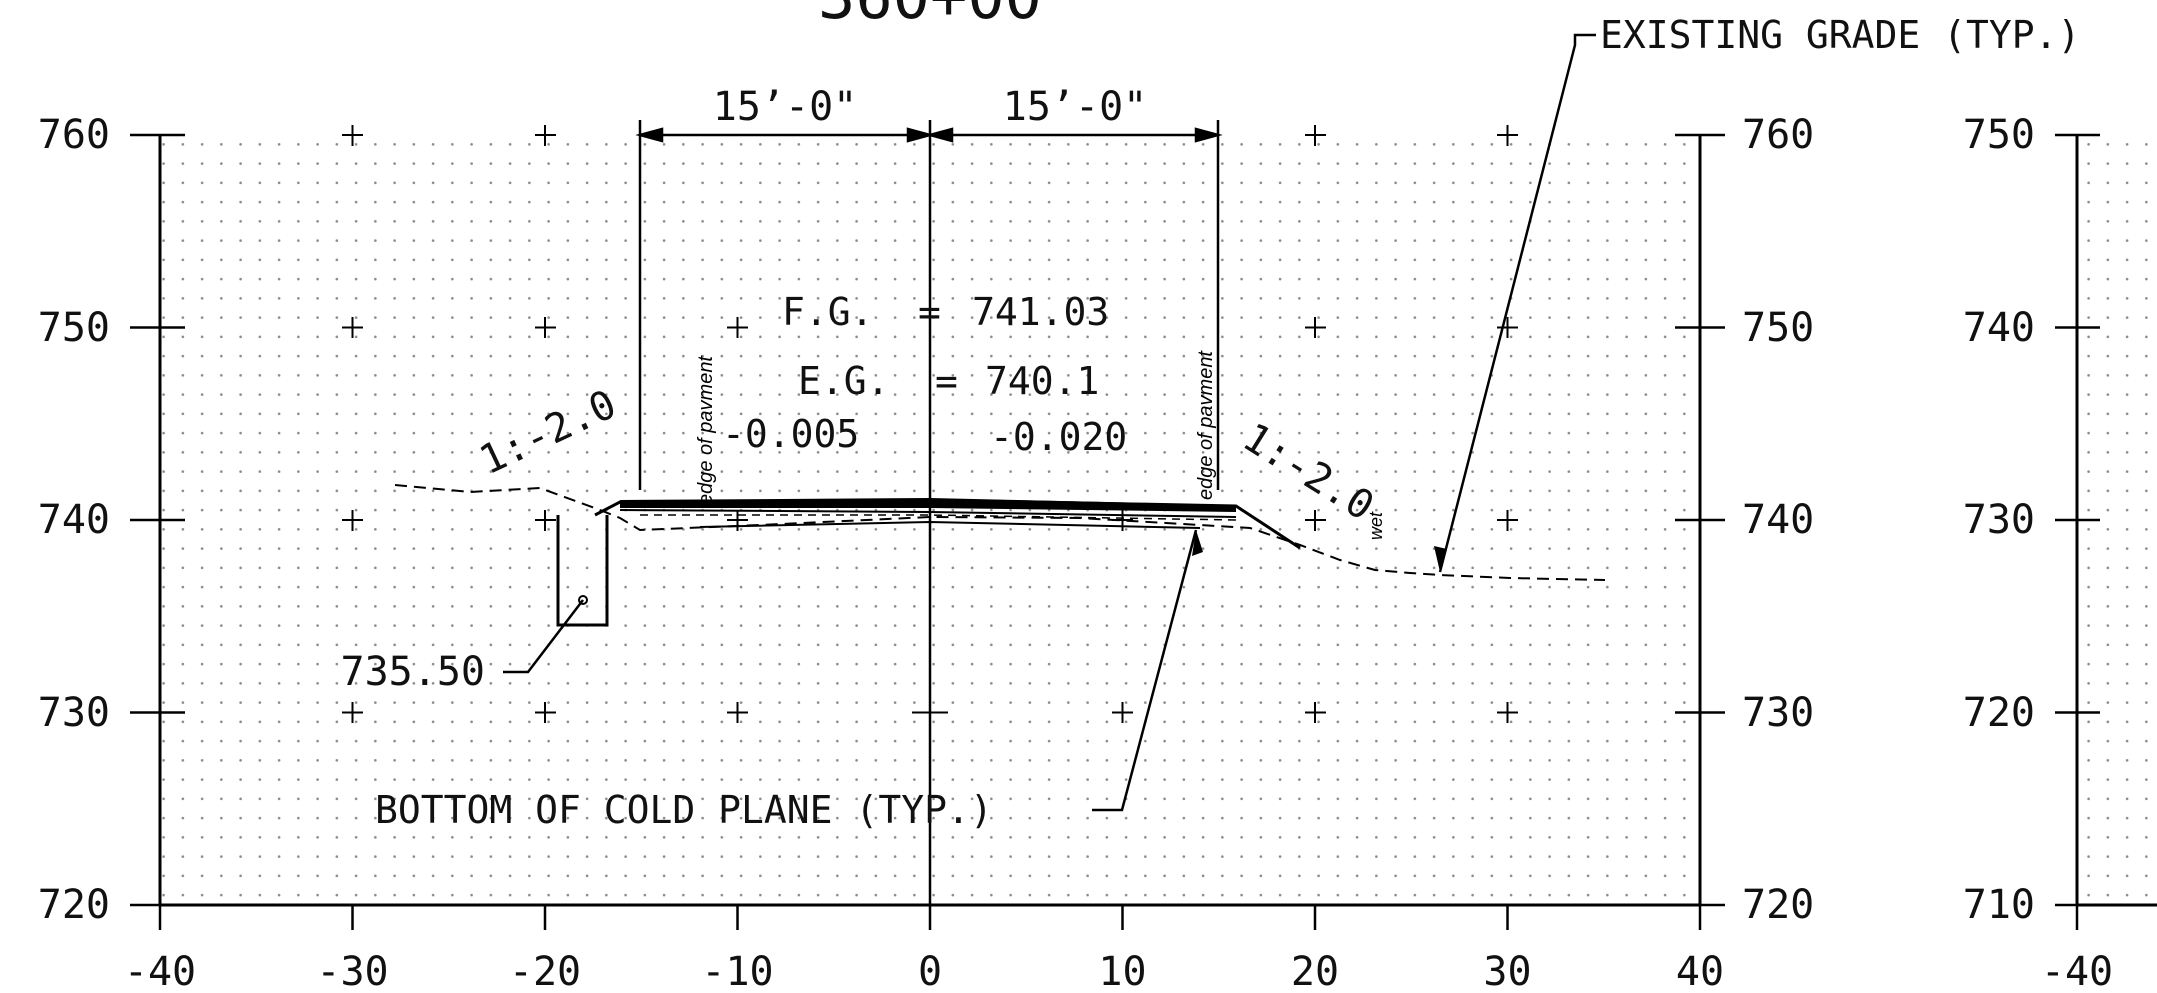 The image size is (2157, 993). I want to click on x-label: 20, so click(1315, 971).